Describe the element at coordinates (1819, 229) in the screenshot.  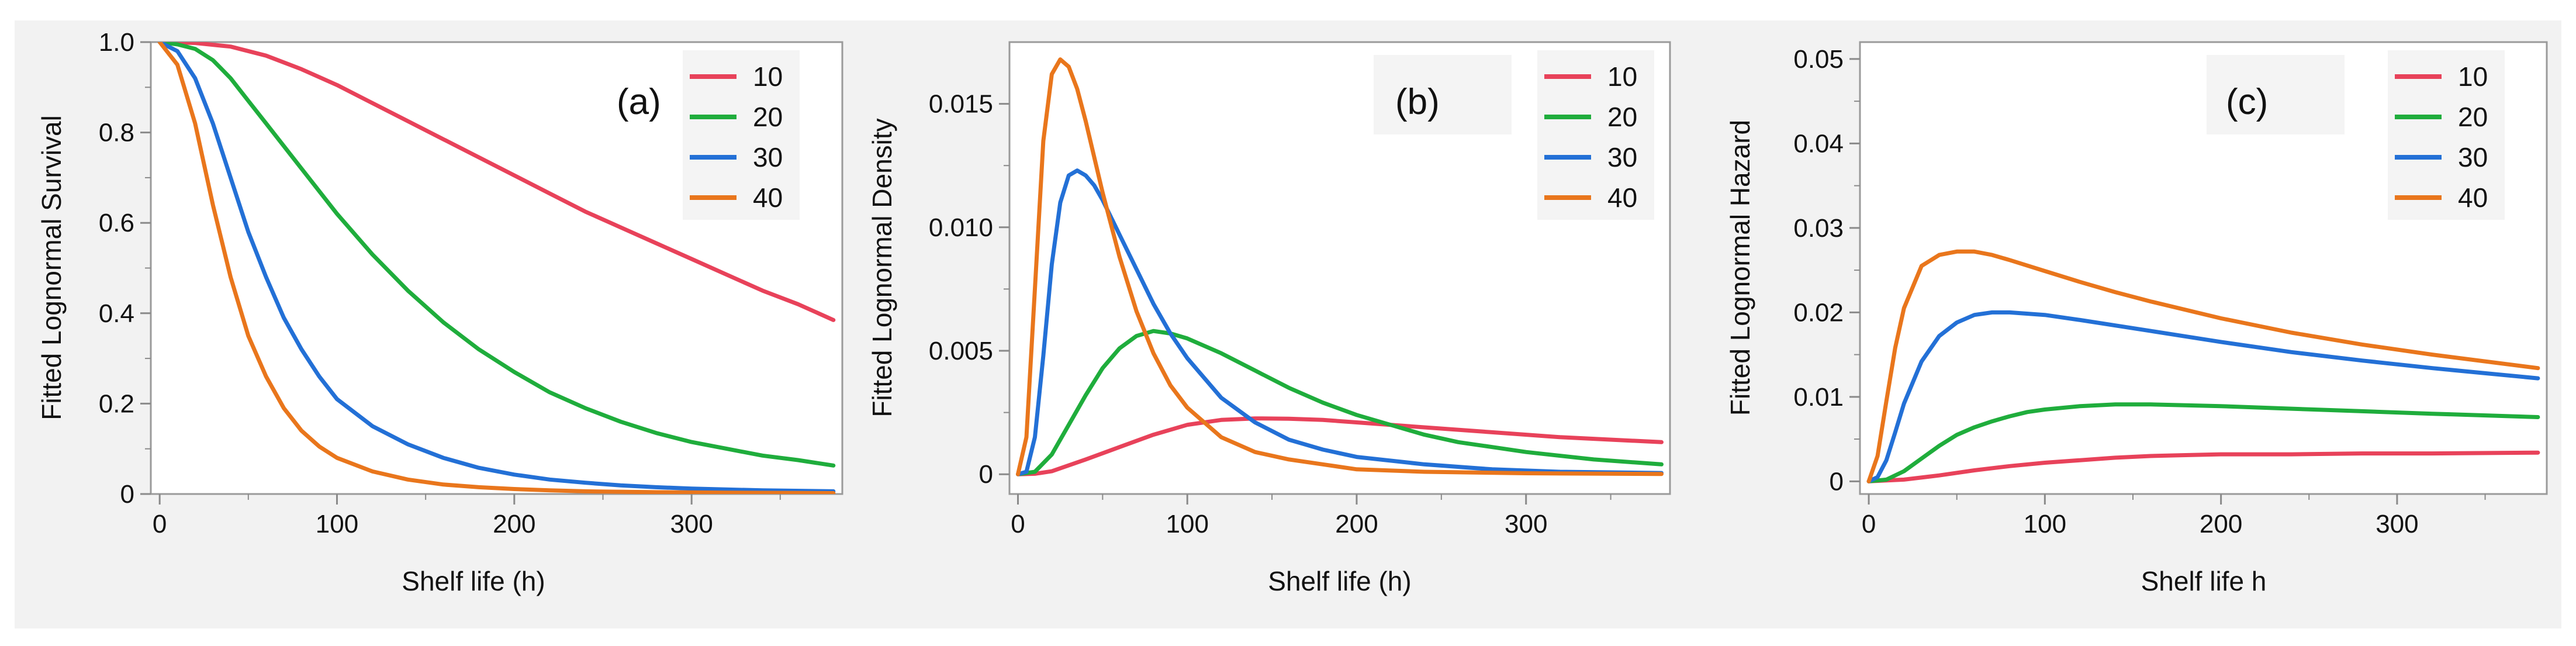
I see `panel-c-y-tick-label: 0.03` at that location.